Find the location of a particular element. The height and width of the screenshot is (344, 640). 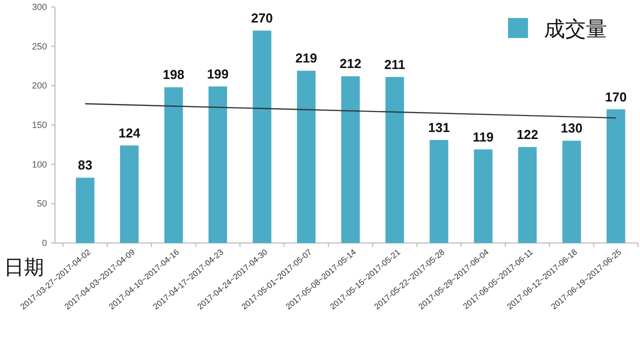

y-tick-label: 100 is located at coordinates (39, 164).